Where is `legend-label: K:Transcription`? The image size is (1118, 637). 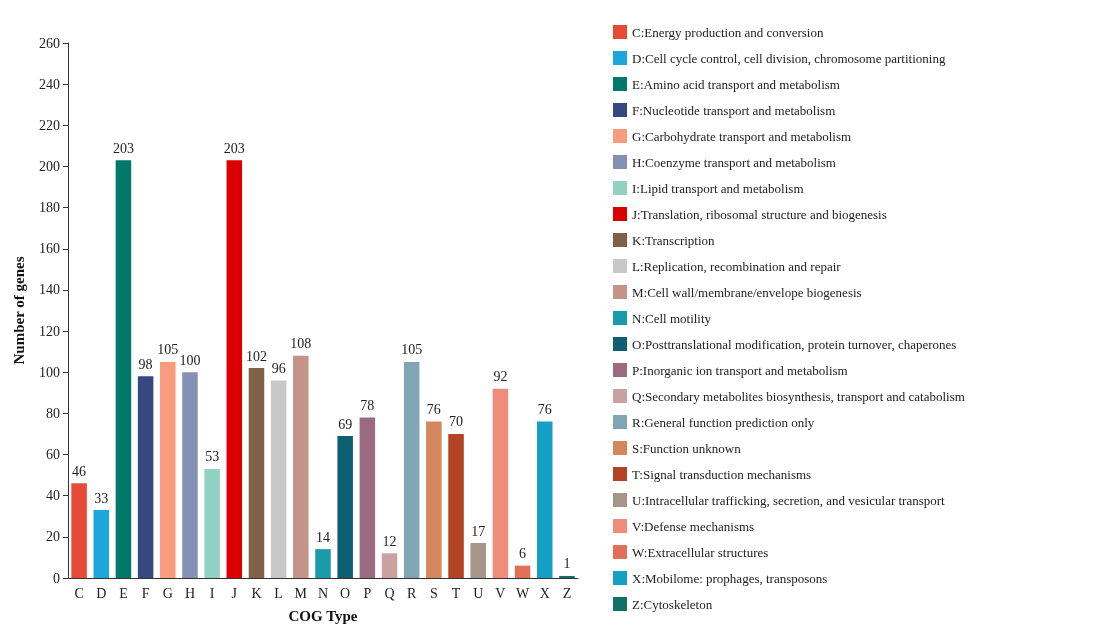
legend-label: K:Transcription is located at coordinates (674, 240).